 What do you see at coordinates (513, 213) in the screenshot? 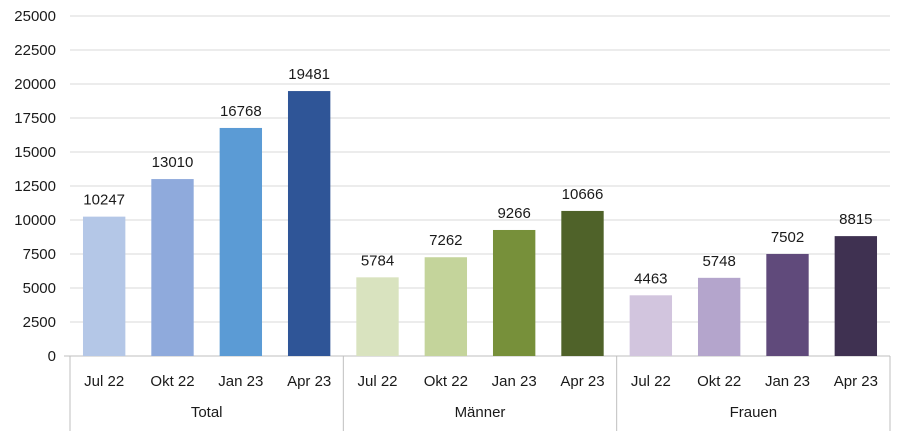
I see `data-label: 9266` at bounding box center [513, 213].